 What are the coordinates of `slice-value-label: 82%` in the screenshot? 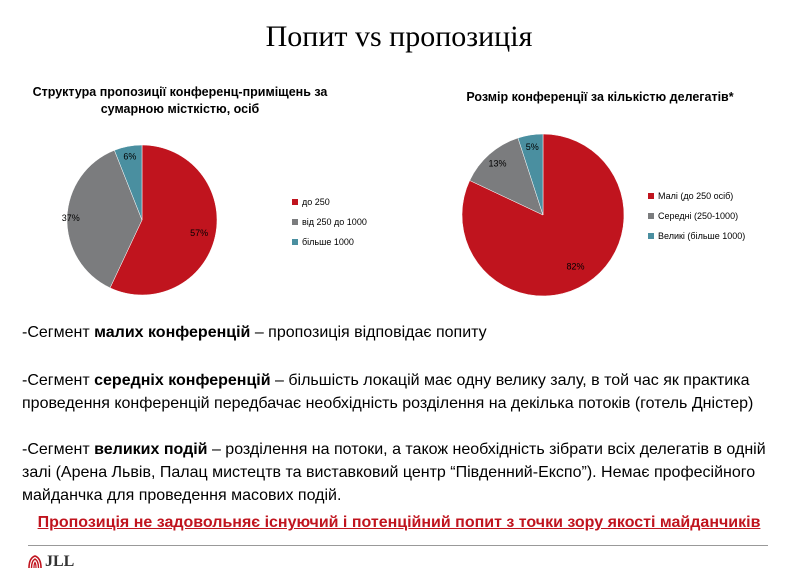 It's located at (576, 266).